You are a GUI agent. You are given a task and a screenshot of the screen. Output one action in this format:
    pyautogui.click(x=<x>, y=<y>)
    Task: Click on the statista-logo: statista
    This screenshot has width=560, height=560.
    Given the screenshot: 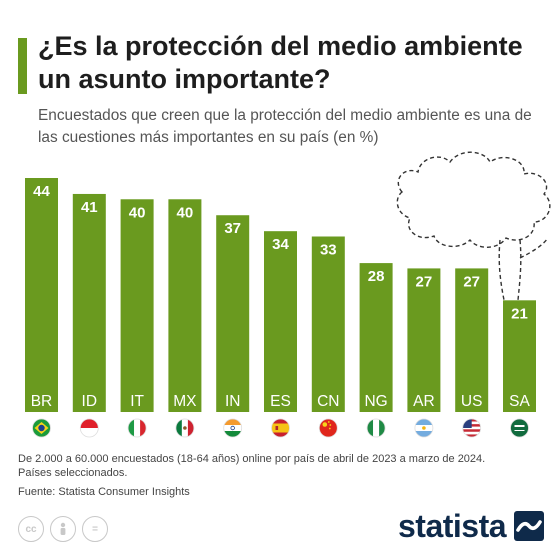 What is the action you would take?
    pyautogui.click(x=471, y=526)
    